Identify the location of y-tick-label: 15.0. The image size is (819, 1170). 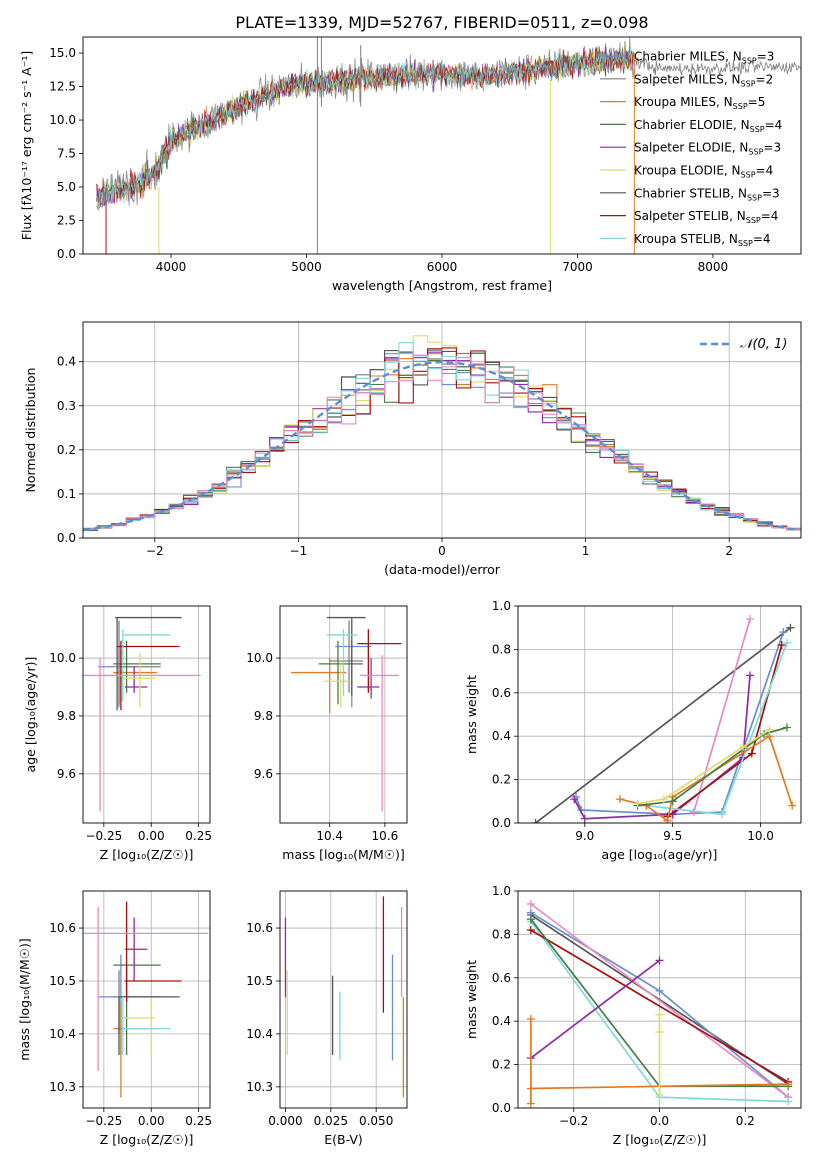
(62, 53).